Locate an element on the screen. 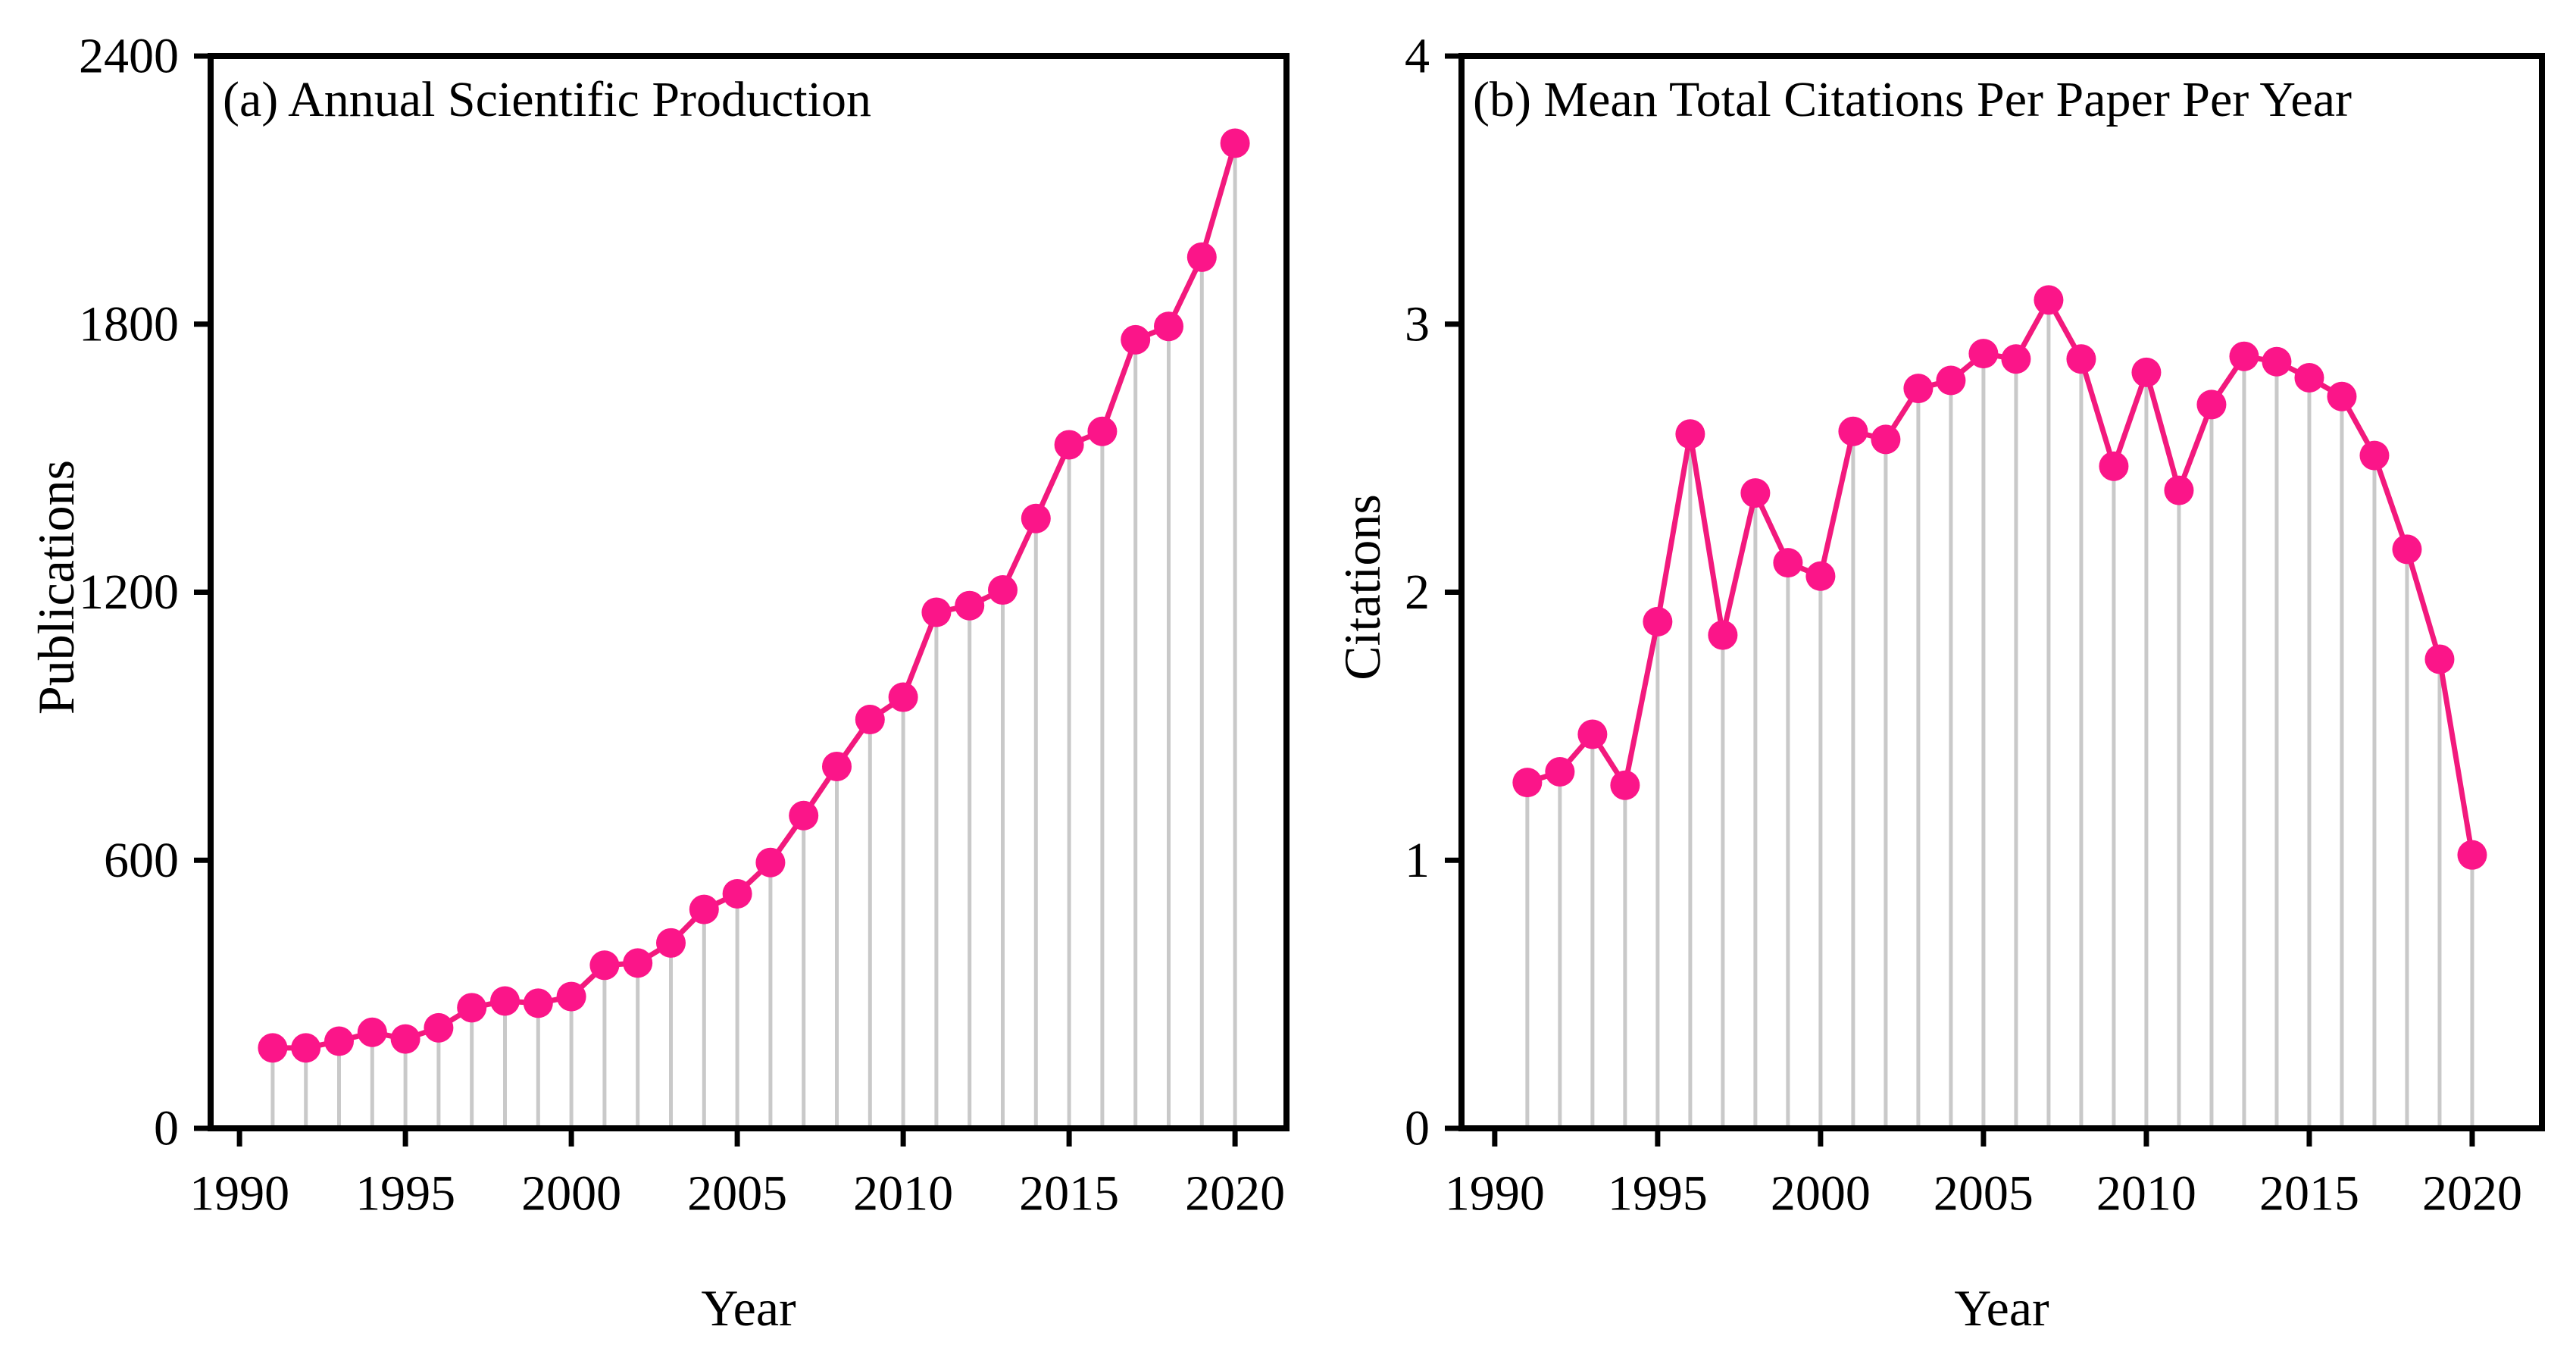  y-tick-label: 3 is located at coordinates (1417, 324).